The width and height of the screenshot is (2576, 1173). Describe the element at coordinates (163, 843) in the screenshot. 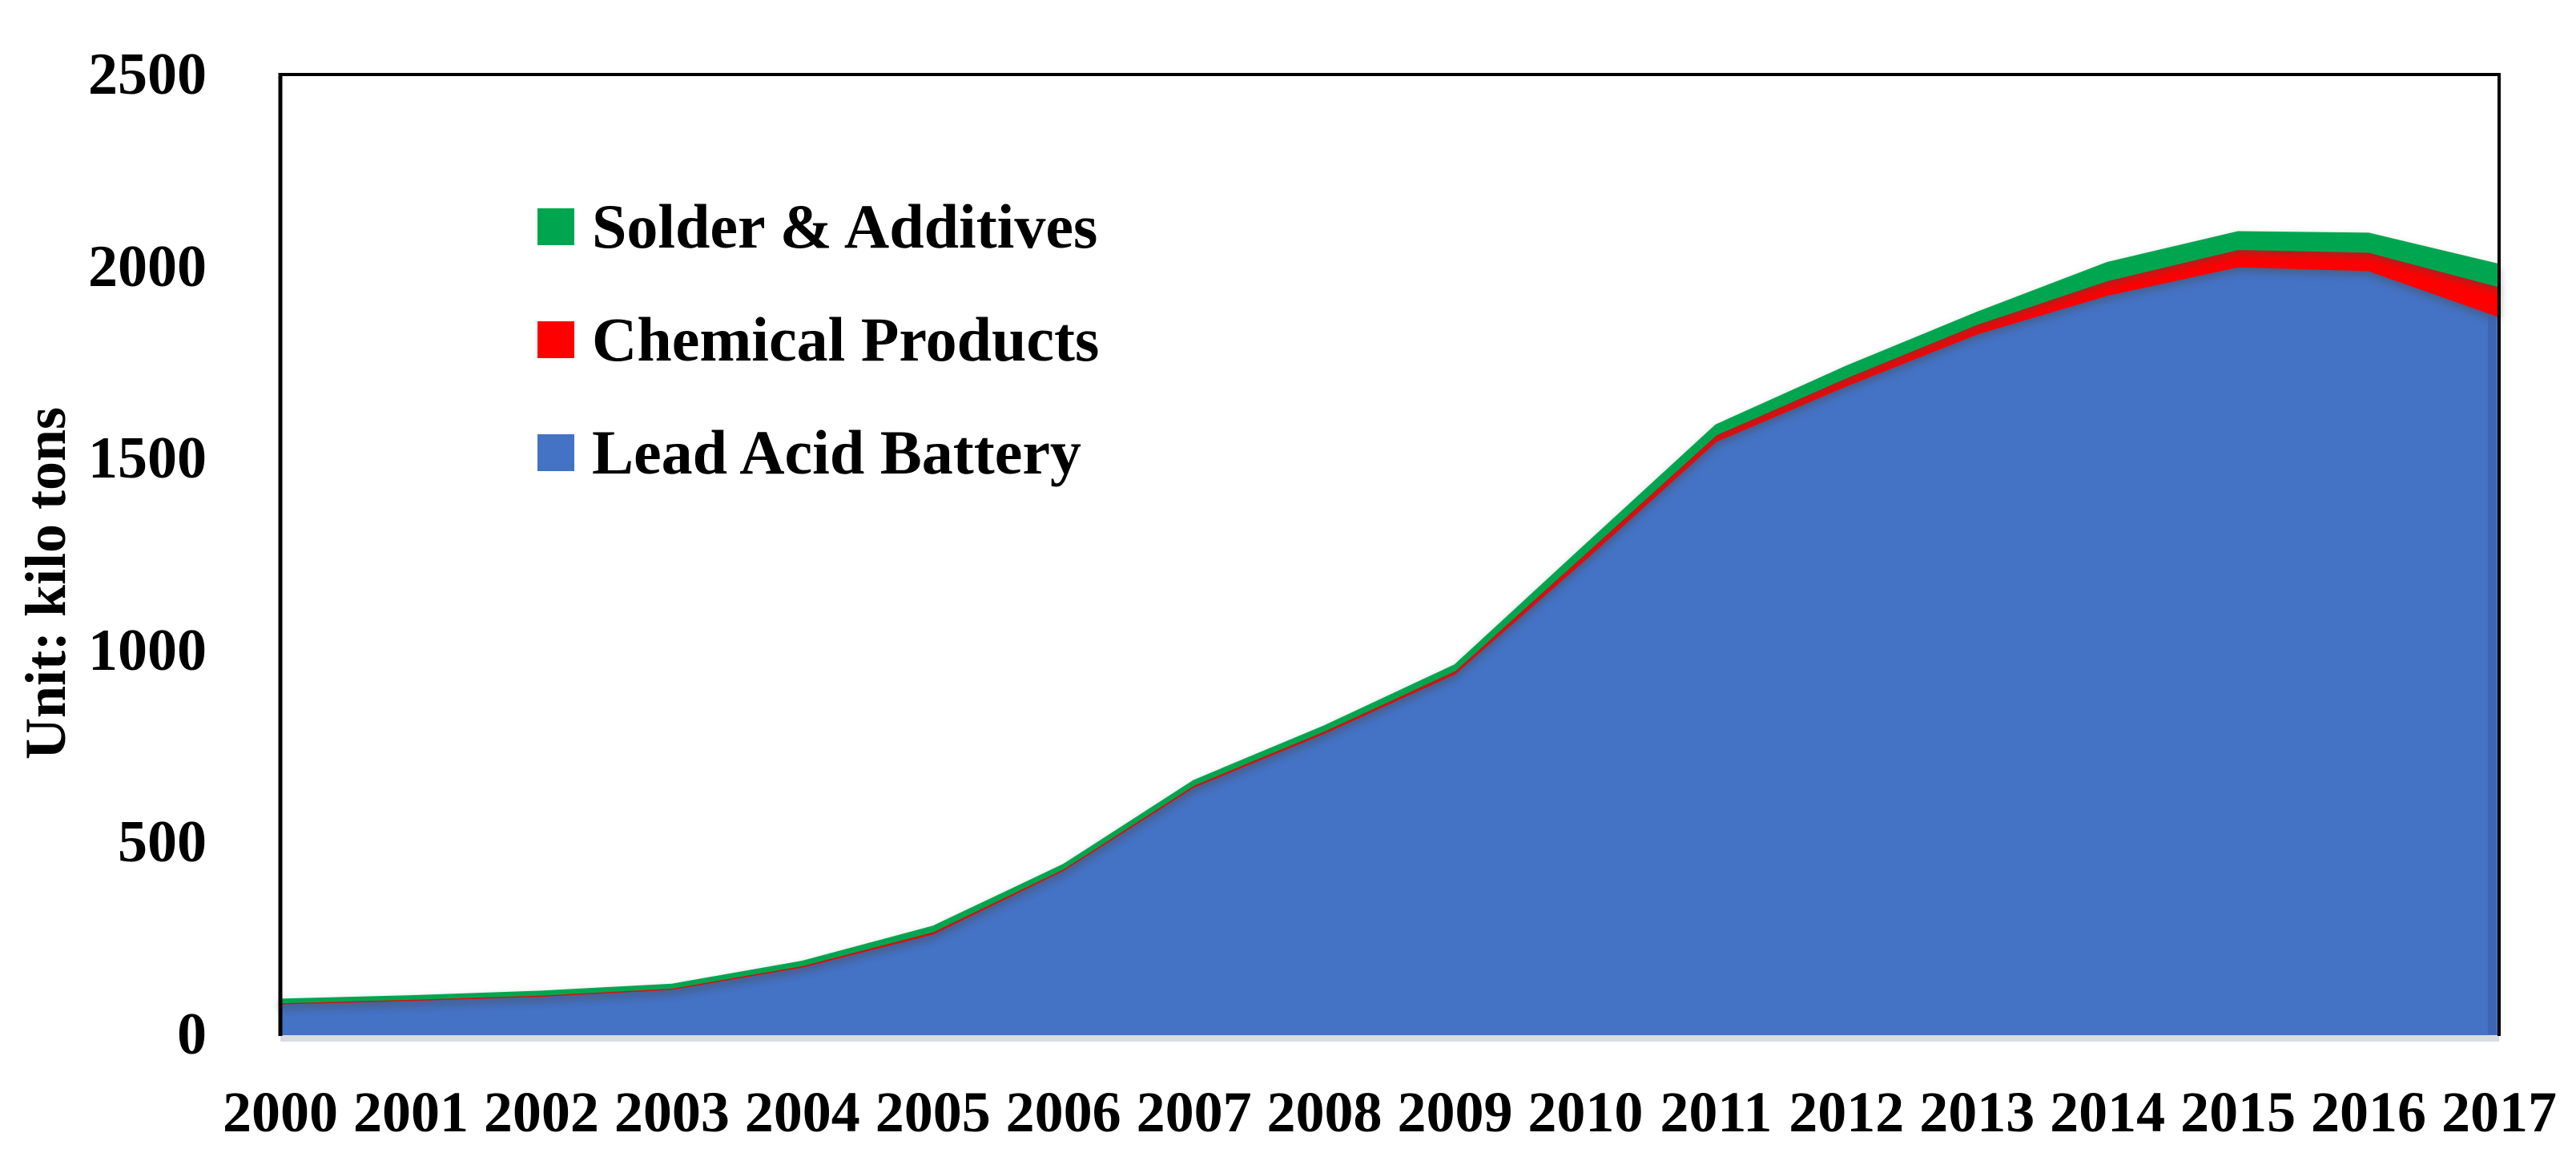

I see `y-tick-label-500: 500` at that location.